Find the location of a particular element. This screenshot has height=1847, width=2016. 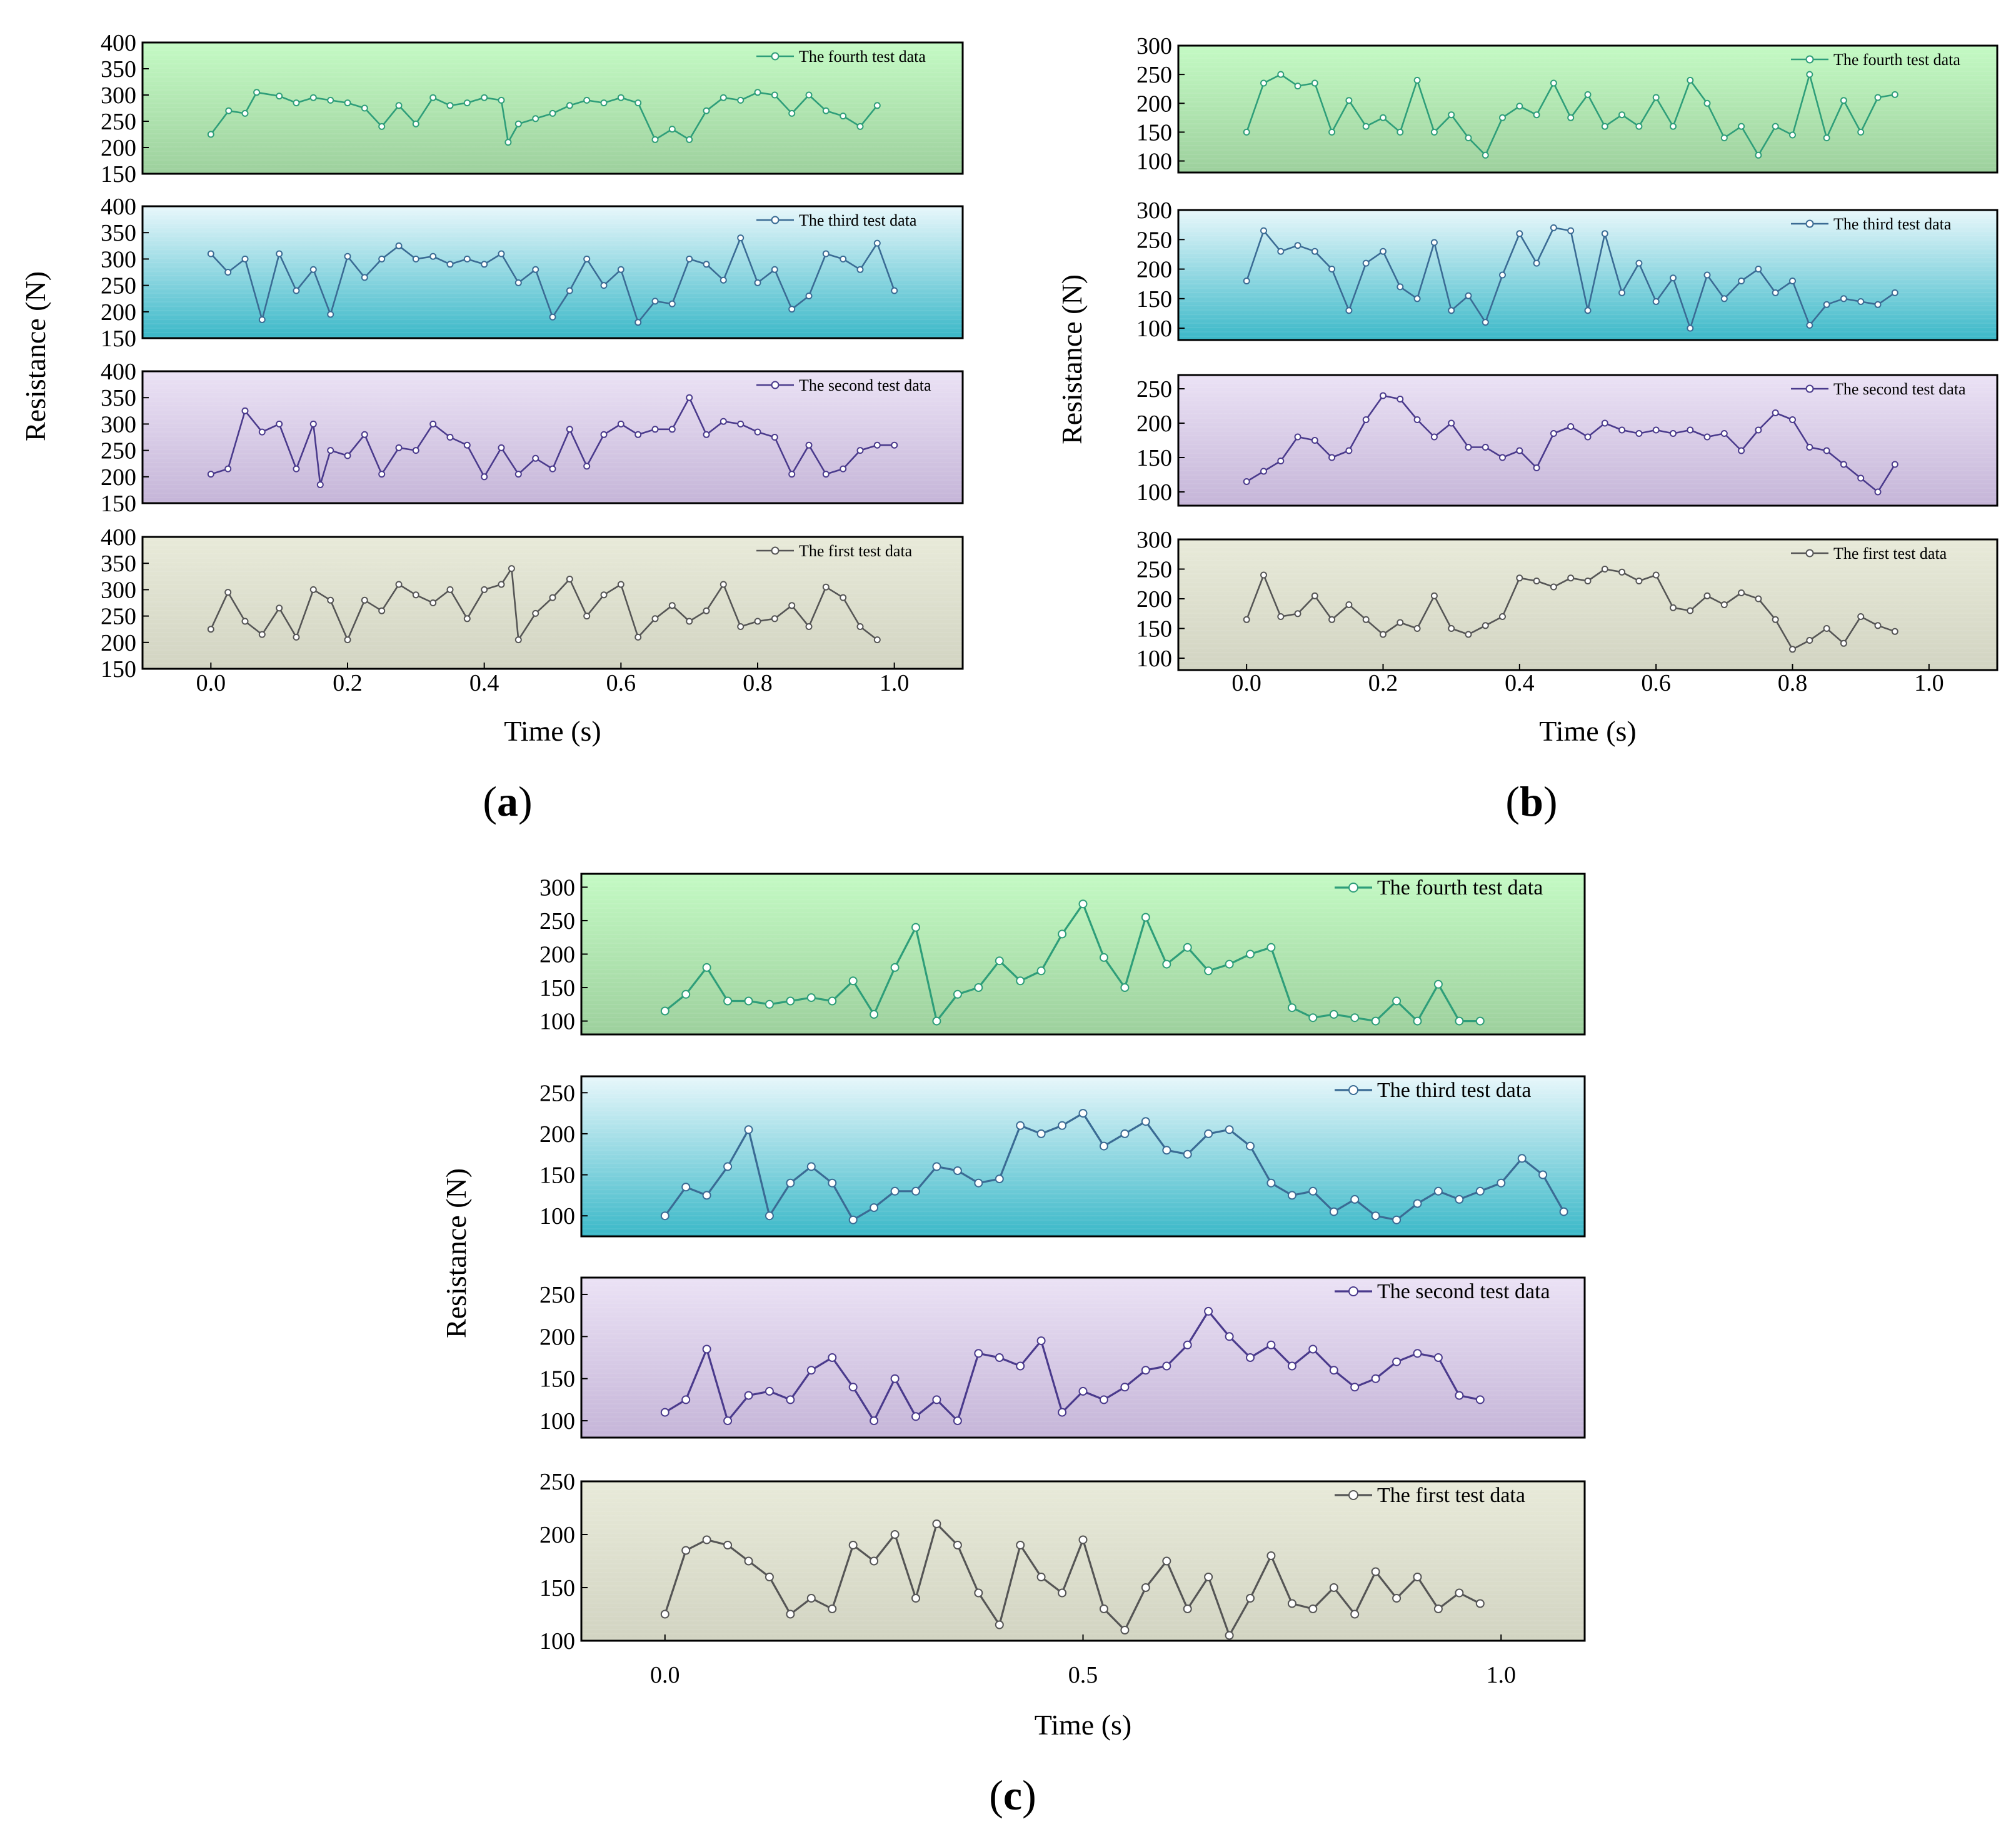

panel-c-4: 100 150 200 250 The first test data is located at coordinates (1062, 1561).